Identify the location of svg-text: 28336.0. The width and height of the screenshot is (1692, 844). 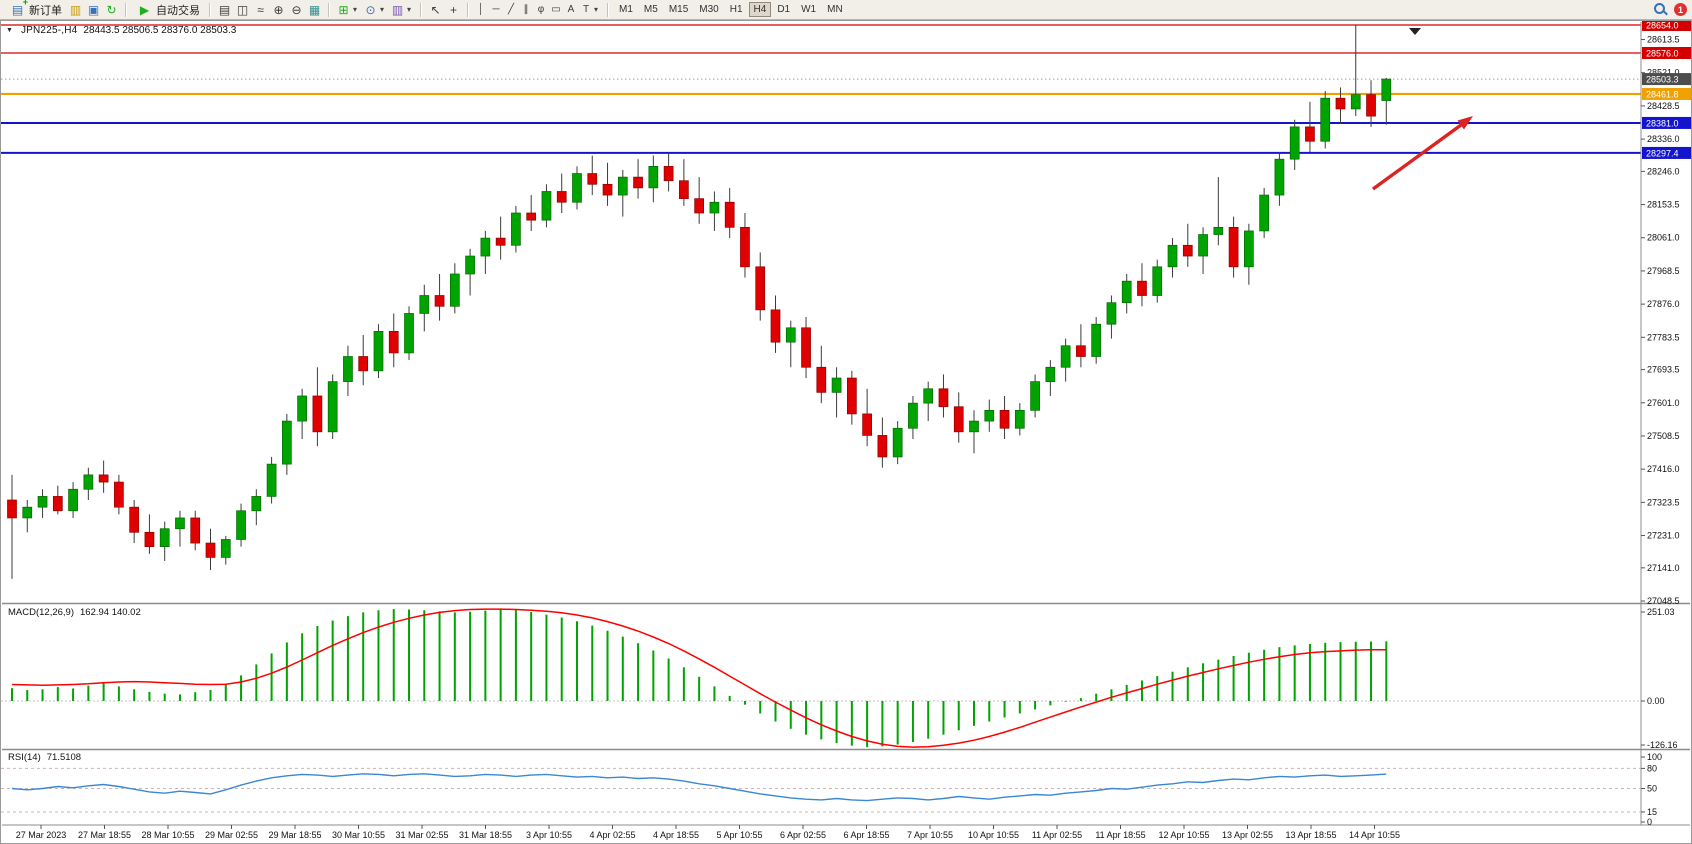
(1663, 139).